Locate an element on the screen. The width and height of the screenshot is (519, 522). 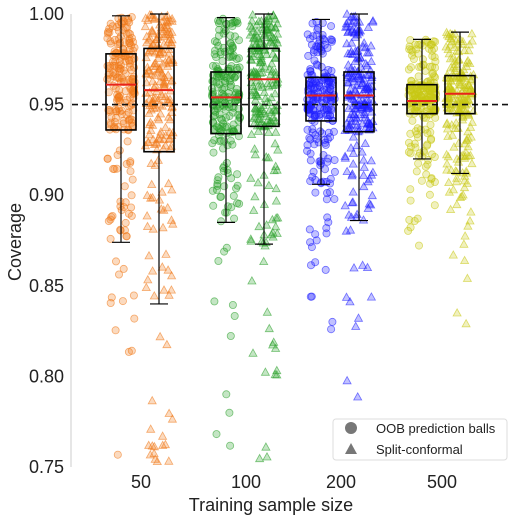
iqr-box is located at coordinates (321, 99).